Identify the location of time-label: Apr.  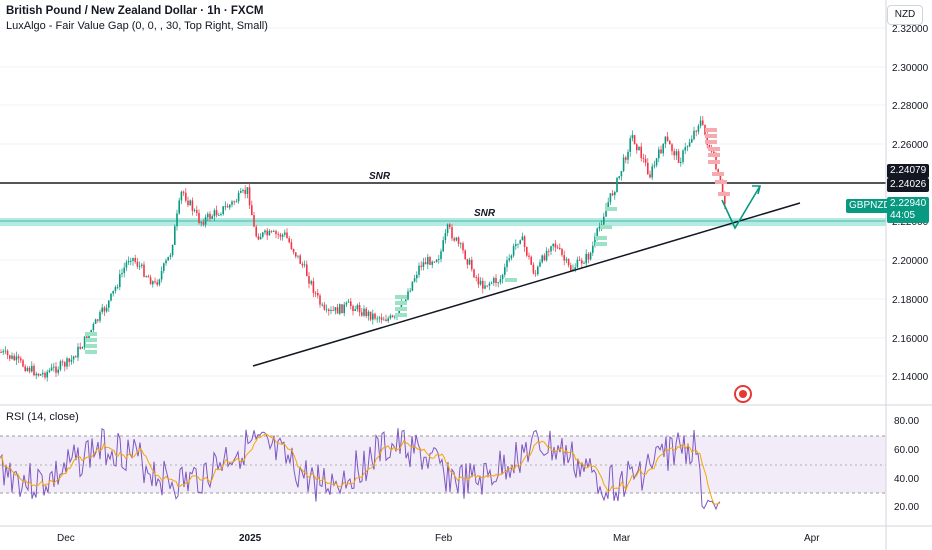
(812, 538).